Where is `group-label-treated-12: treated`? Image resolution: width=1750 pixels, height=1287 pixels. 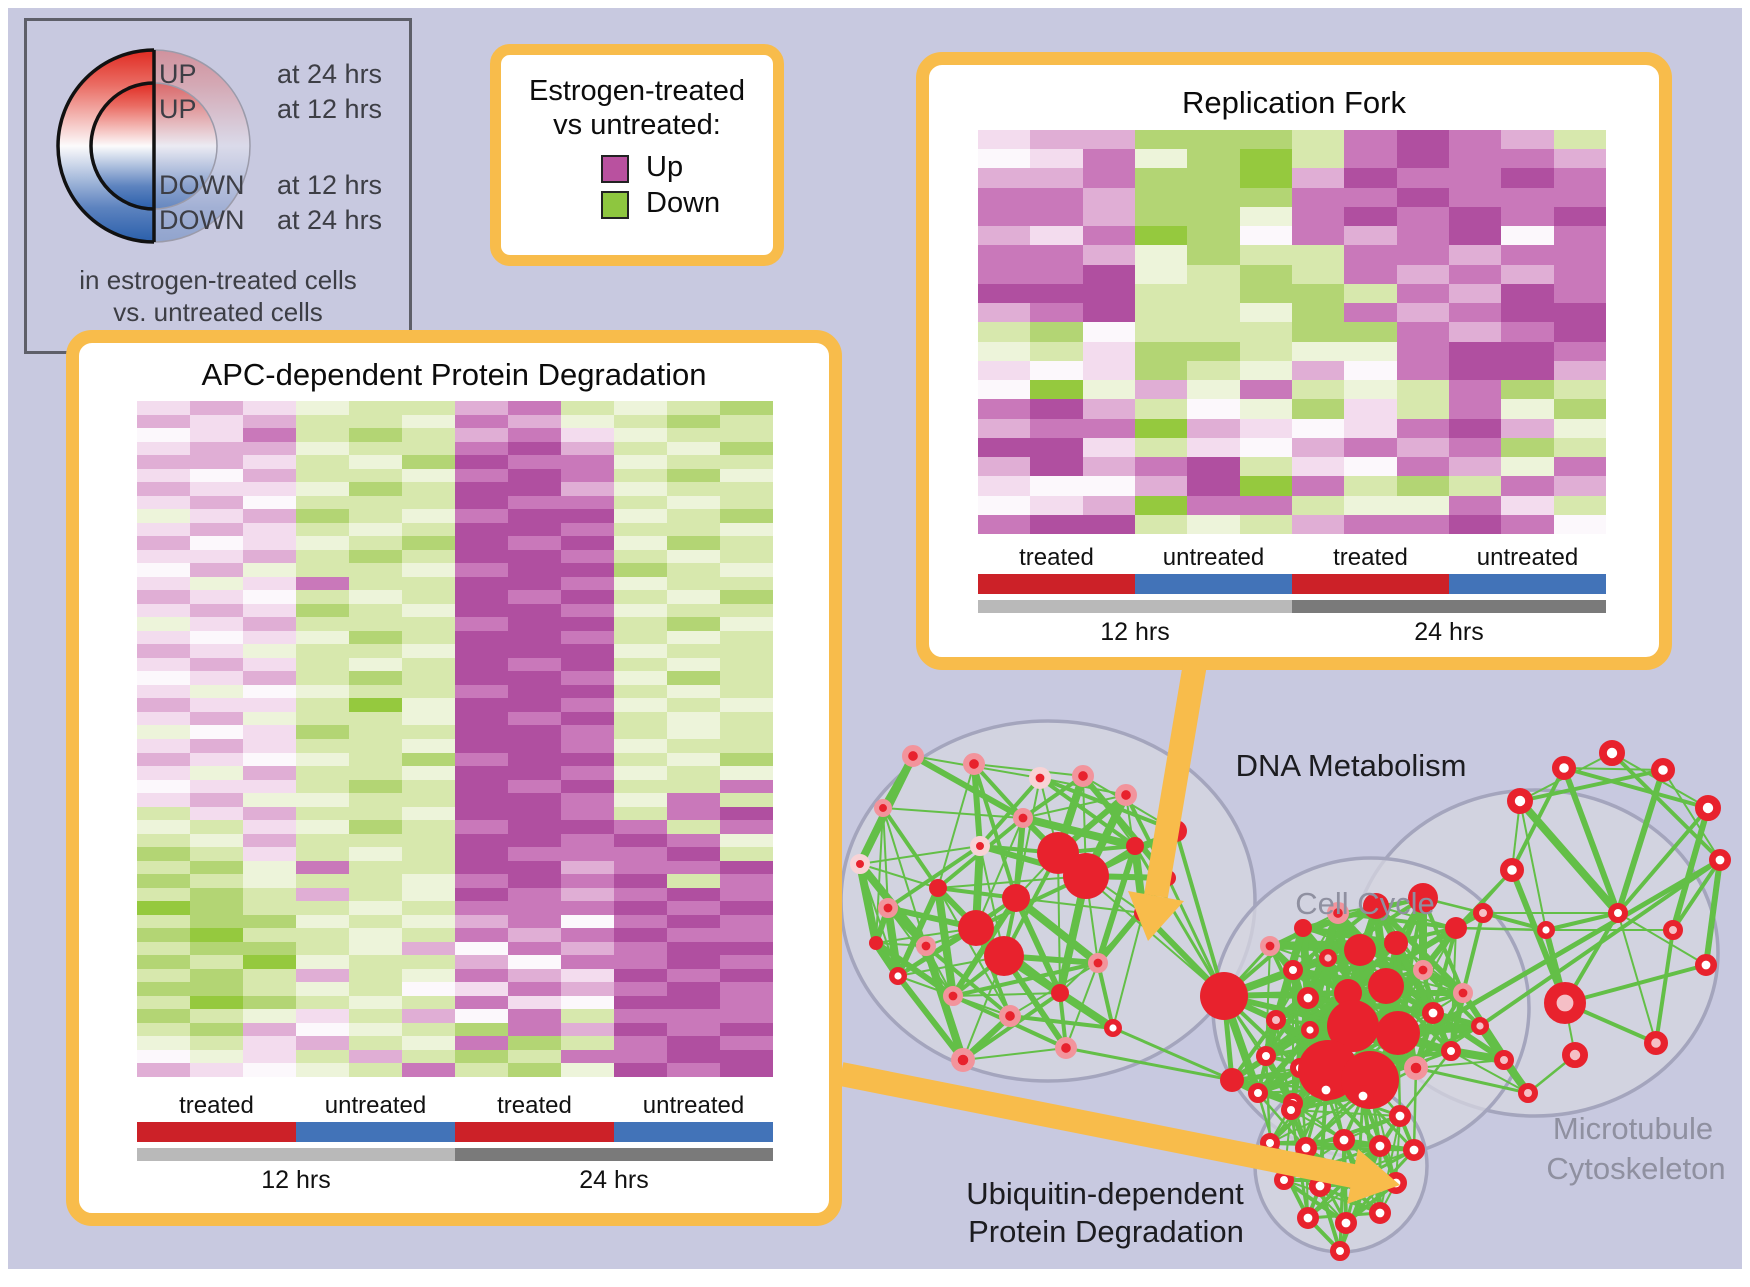 group-label-treated-12: treated is located at coordinates (1056, 557).